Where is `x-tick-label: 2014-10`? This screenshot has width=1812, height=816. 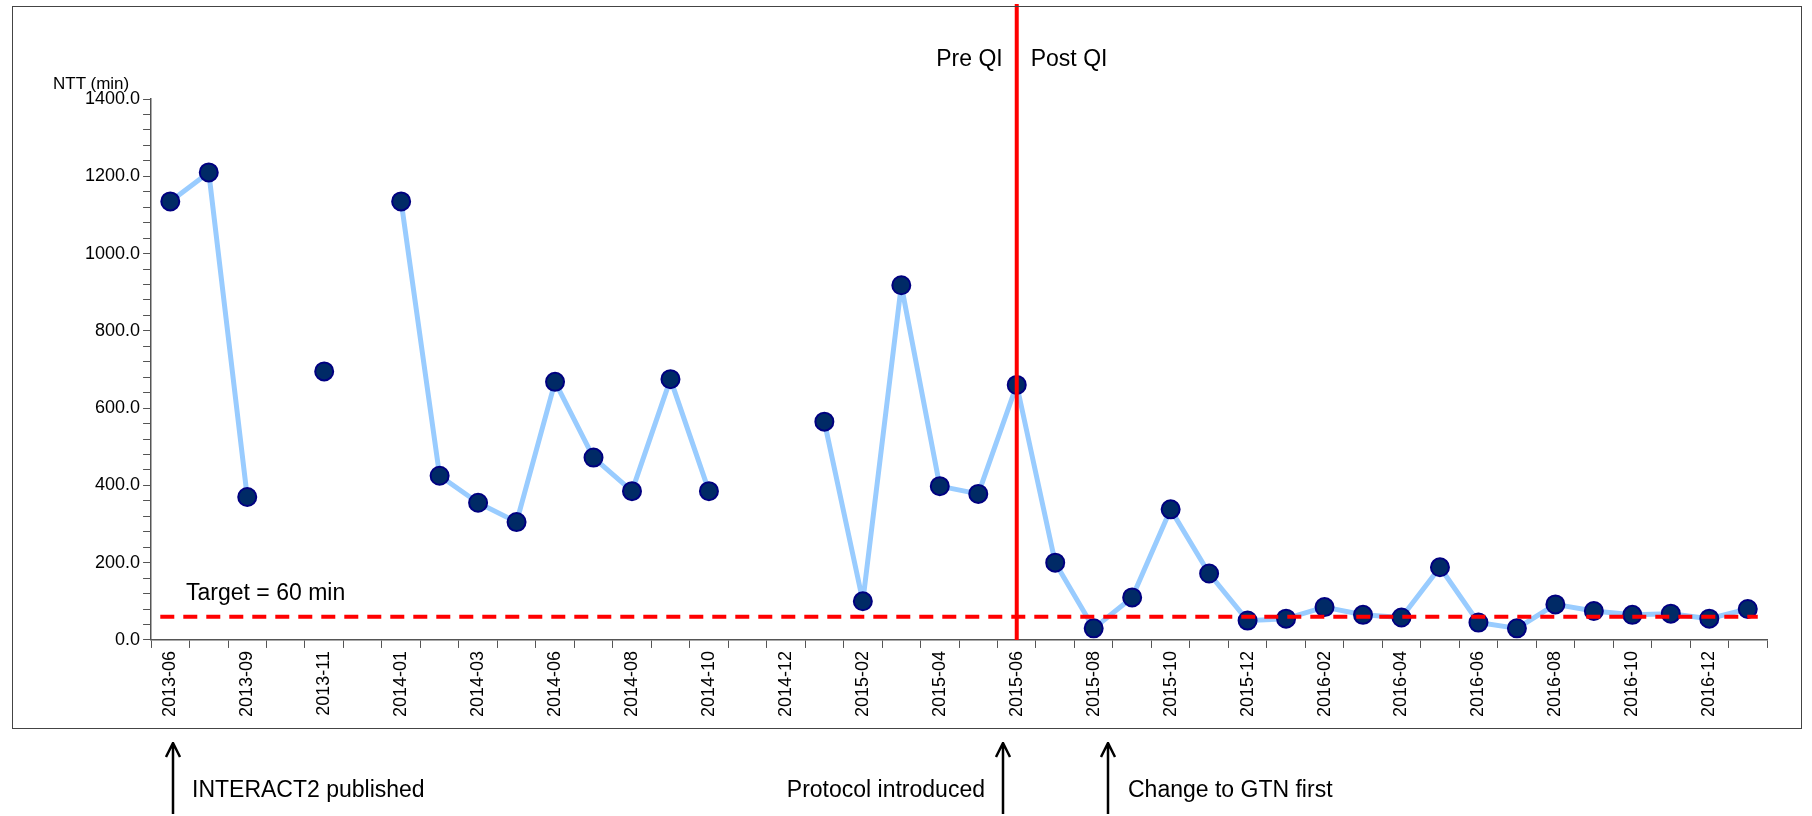
x-tick-label: 2014-10 is located at coordinates (707, 683).